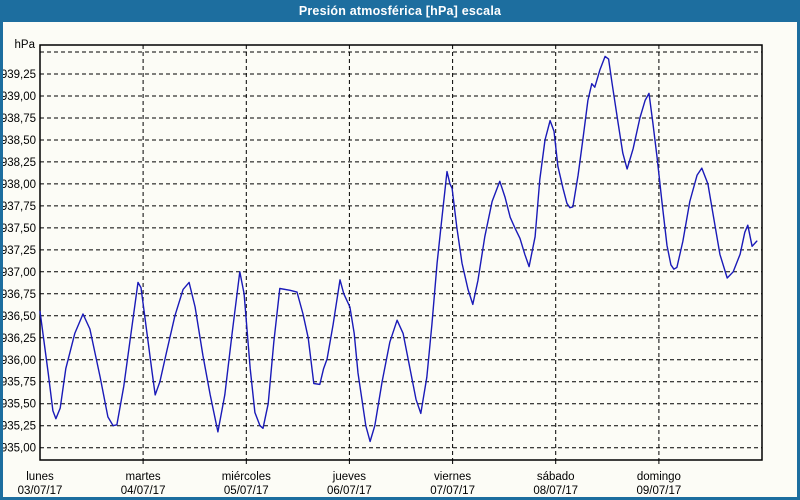 This screenshot has width=800, height=500. I want to click on y-tick-label: 936,00, so click(18, 361).